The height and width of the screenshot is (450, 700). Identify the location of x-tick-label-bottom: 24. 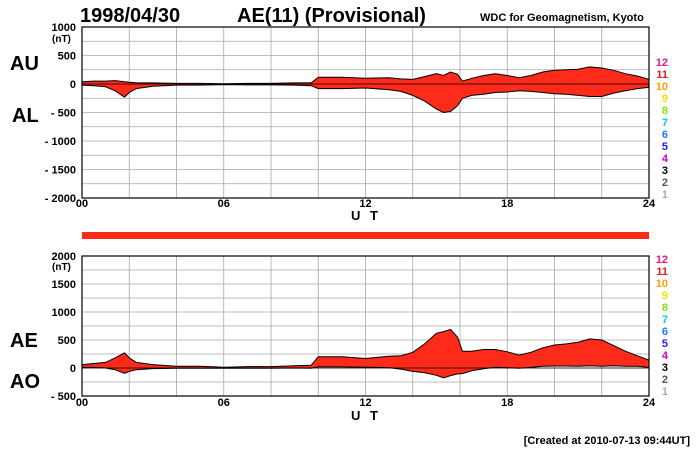
(649, 403).